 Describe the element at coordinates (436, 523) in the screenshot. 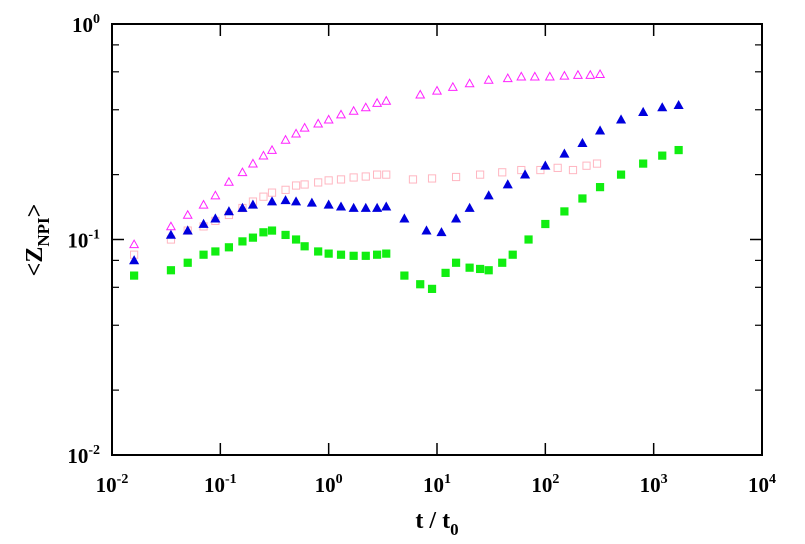

I see `x-axis-title: t / t0` at that location.